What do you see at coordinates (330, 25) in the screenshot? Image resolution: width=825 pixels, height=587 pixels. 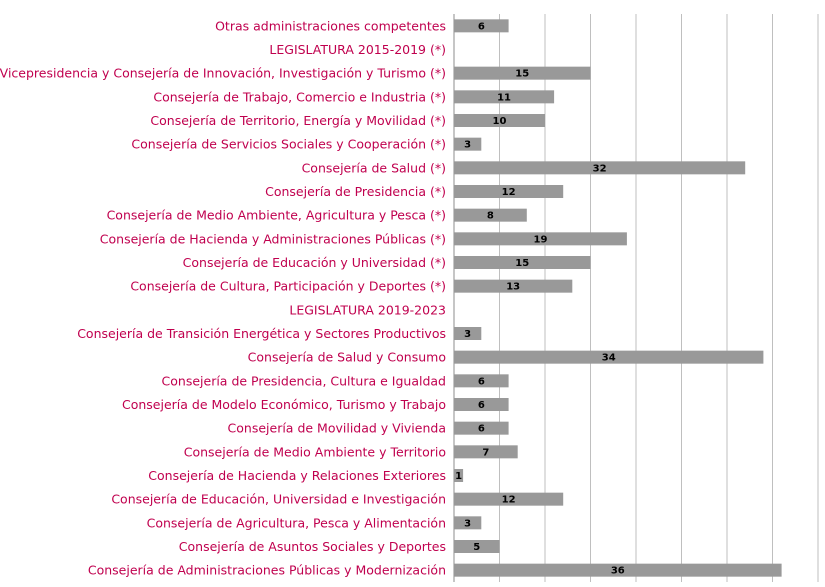 I see `category-label: Otras administraciones competentes` at bounding box center [330, 25].